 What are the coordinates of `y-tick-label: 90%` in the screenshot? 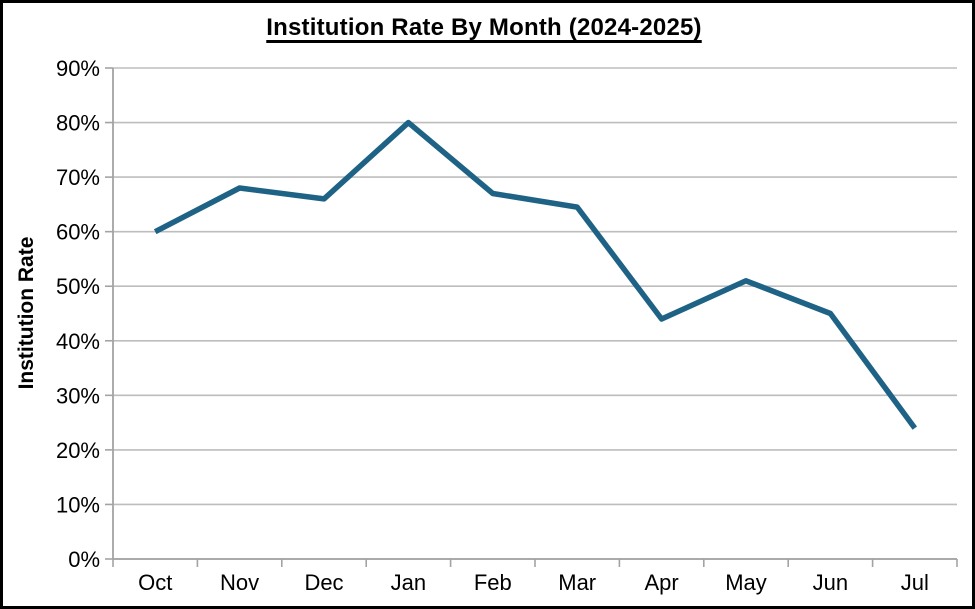 It's located at (78, 68).